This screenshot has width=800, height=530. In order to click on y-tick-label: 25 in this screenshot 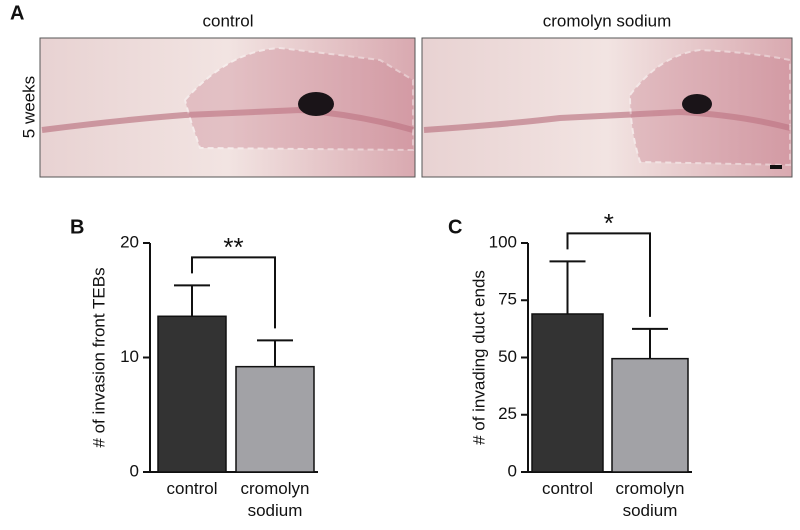, I will do `click(507, 413)`.